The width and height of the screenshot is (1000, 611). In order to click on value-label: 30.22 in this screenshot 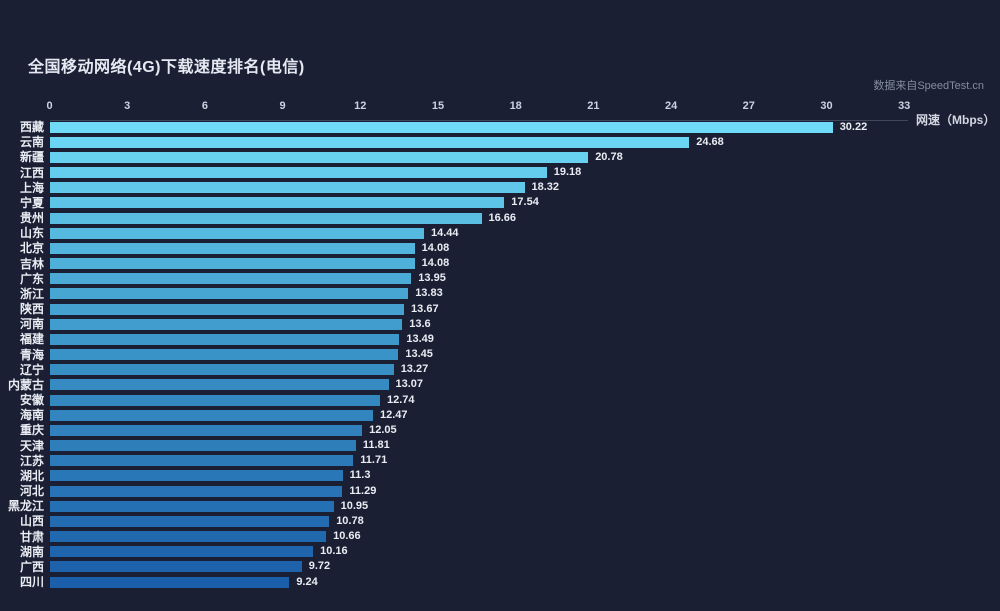, I will do `click(853, 126)`.